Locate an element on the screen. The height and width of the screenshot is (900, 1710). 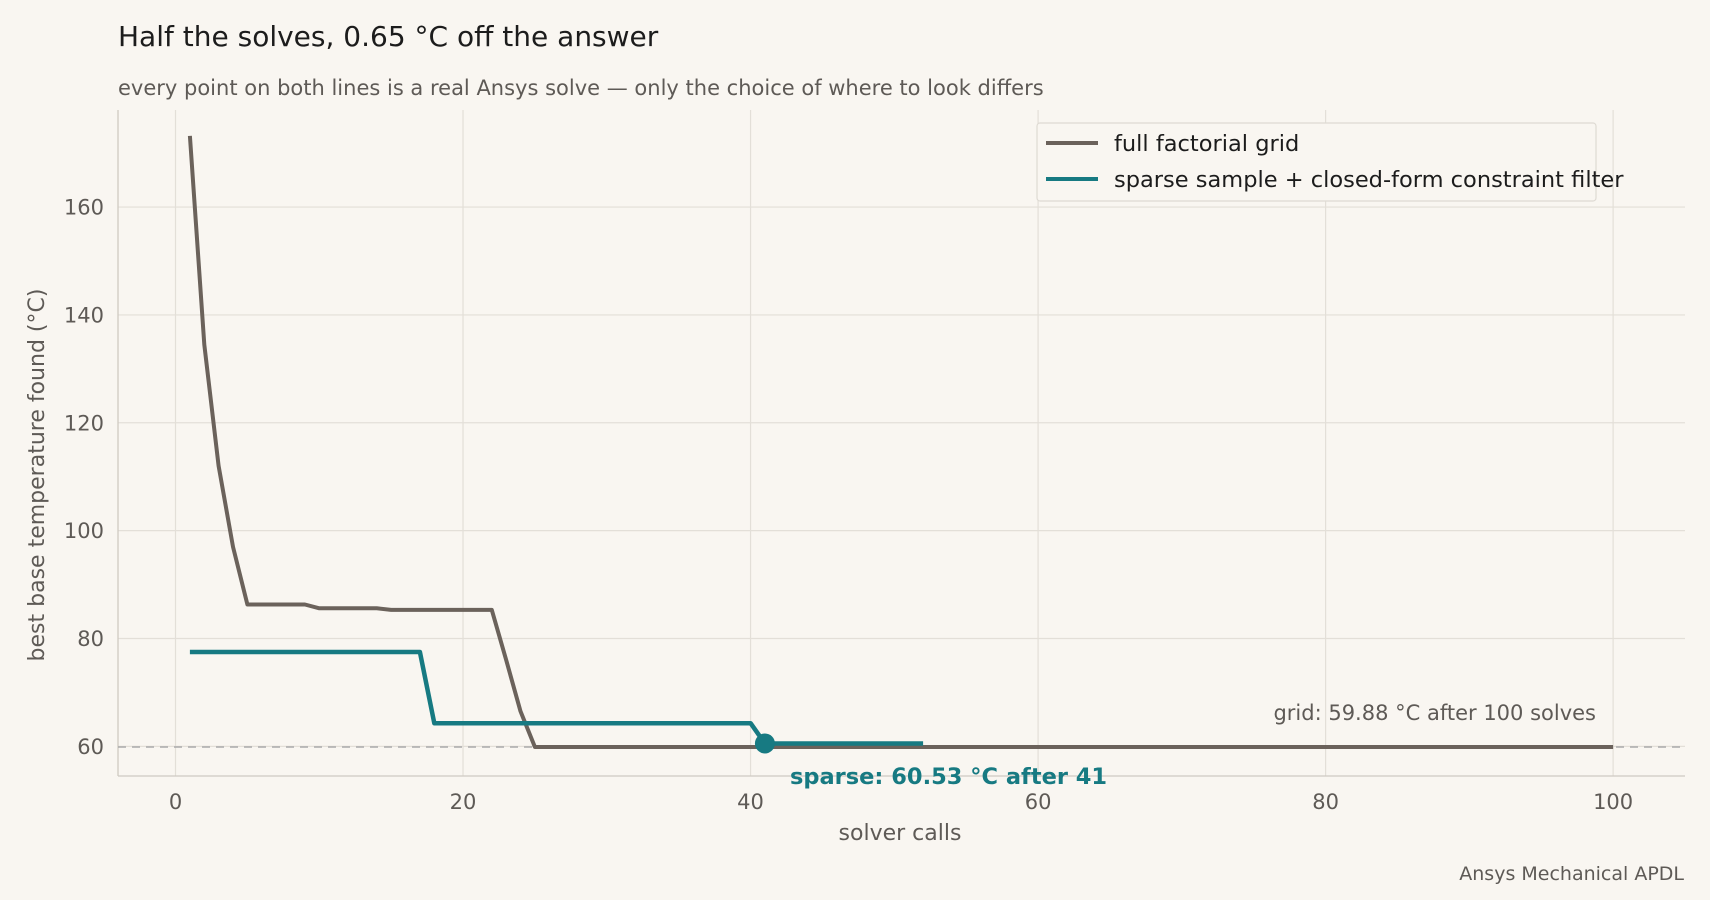
x-tick-label: 80 is located at coordinates (1325, 802).